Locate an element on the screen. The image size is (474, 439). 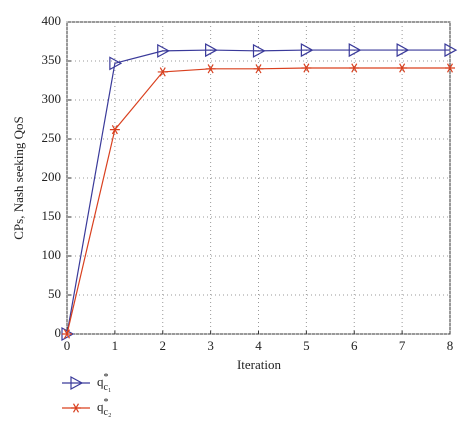
x-tick-label: 3 is located at coordinates (210, 345).